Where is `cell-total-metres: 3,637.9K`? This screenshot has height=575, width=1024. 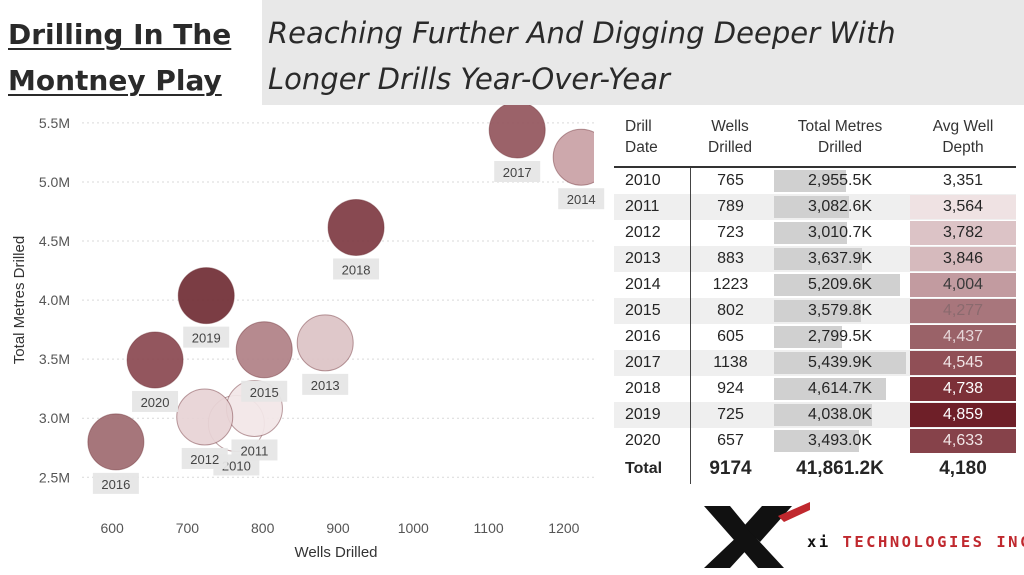
cell-total-metres: 3,637.9K is located at coordinates (840, 259).